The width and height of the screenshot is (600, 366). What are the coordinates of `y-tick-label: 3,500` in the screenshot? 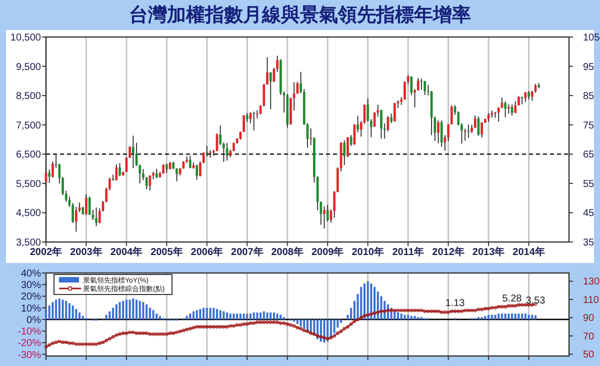 It's located at (29, 243).